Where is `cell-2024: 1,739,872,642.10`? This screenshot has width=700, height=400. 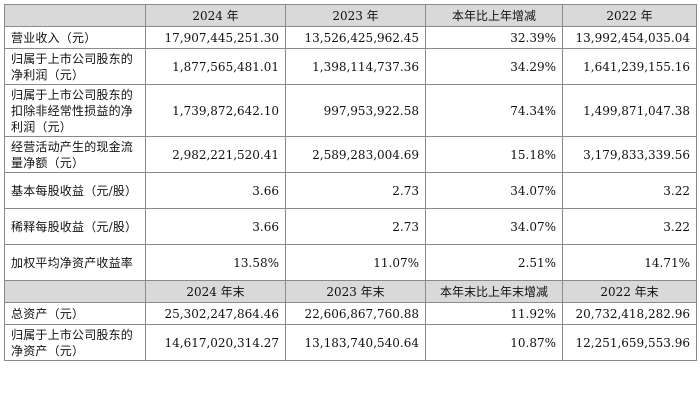
cell-2024: 1,739,872,642.10 is located at coordinates (215, 110).